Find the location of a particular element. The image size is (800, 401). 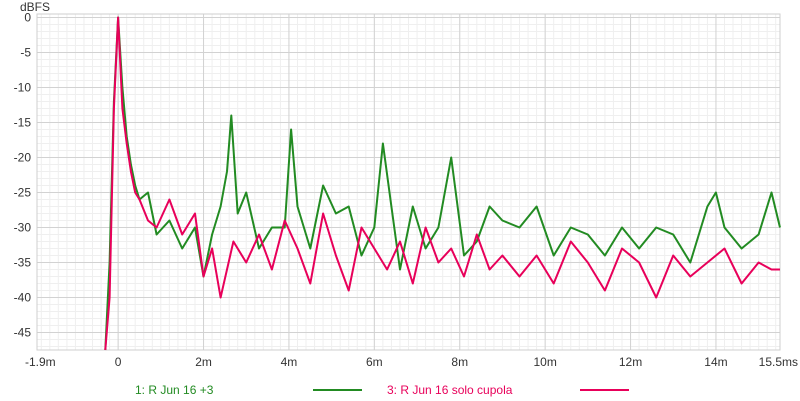

y-tick-label: -10 is located at coordinates (23, 88).